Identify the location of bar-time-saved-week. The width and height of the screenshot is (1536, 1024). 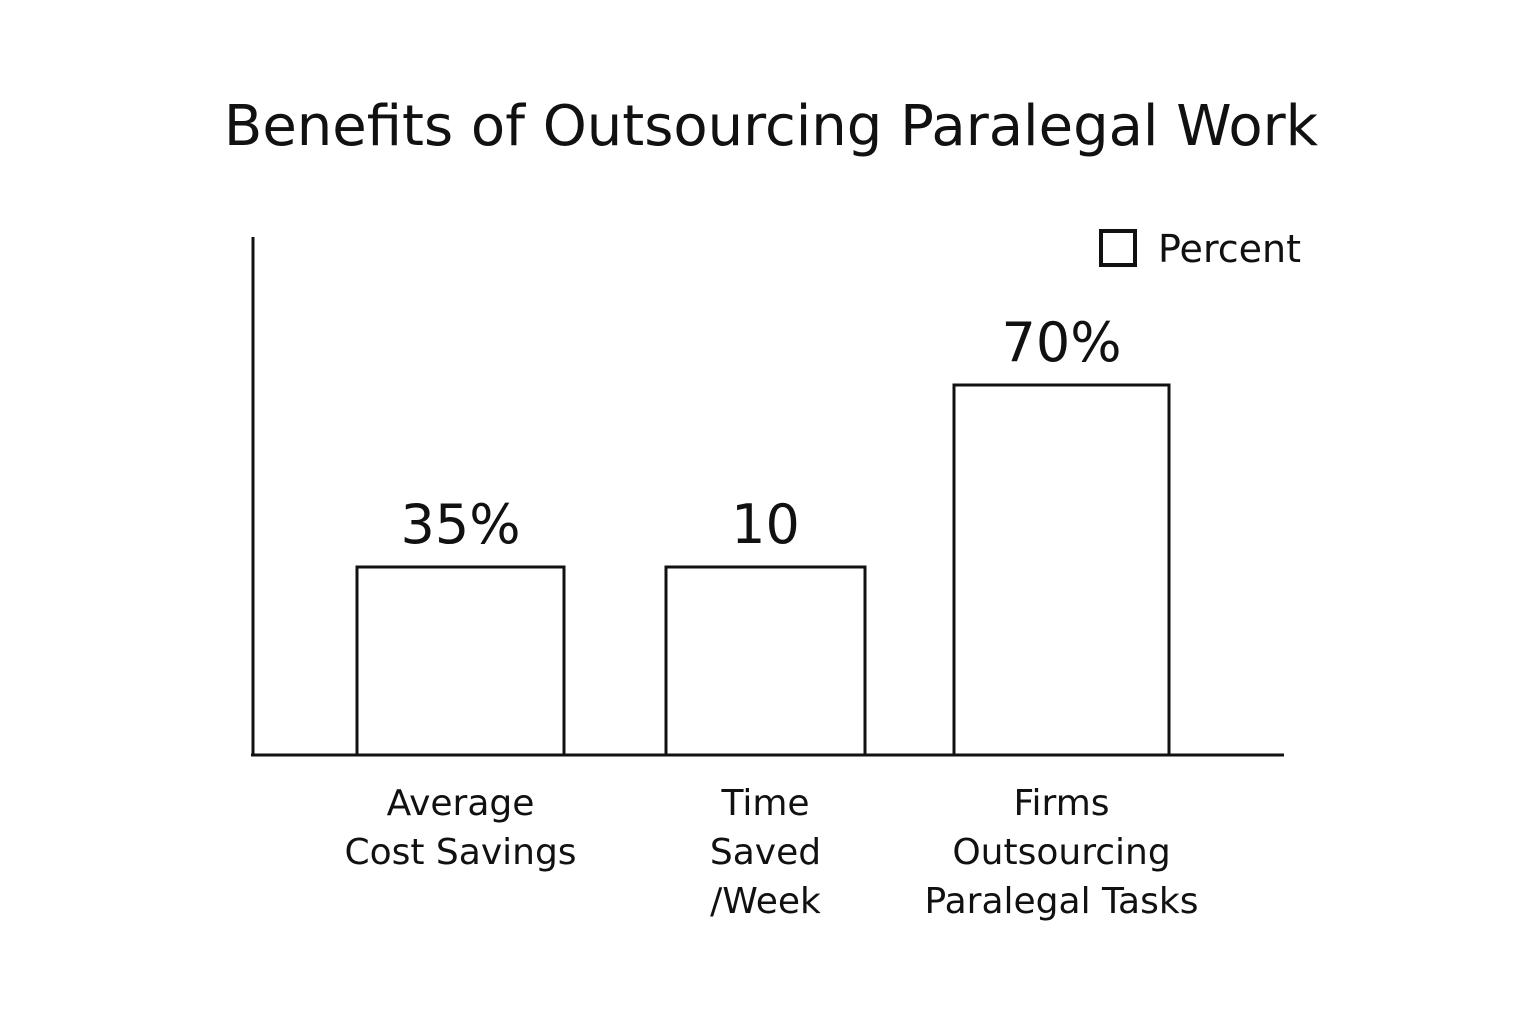
(765, 661).